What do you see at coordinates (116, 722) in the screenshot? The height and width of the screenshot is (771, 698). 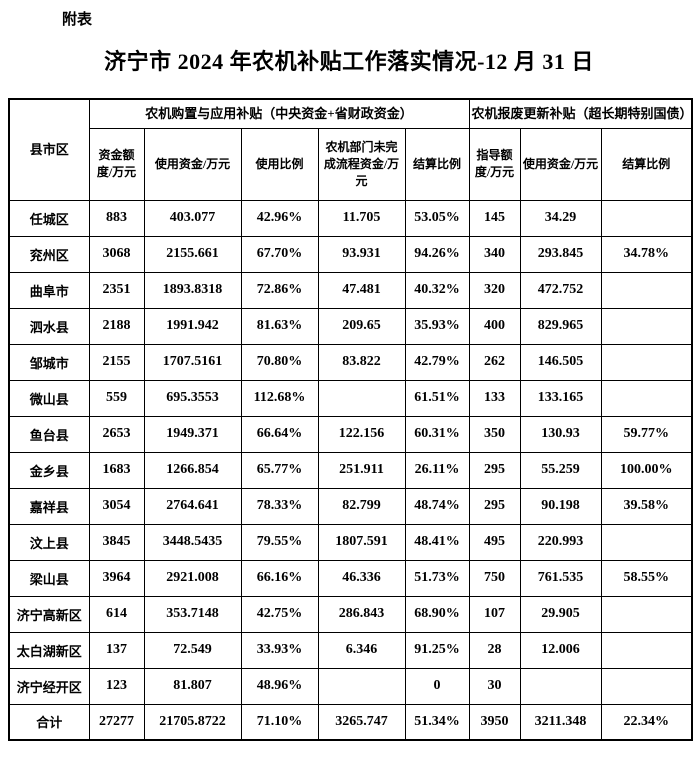 I see `data-cell: 27277` at bounding box center [116, 722].